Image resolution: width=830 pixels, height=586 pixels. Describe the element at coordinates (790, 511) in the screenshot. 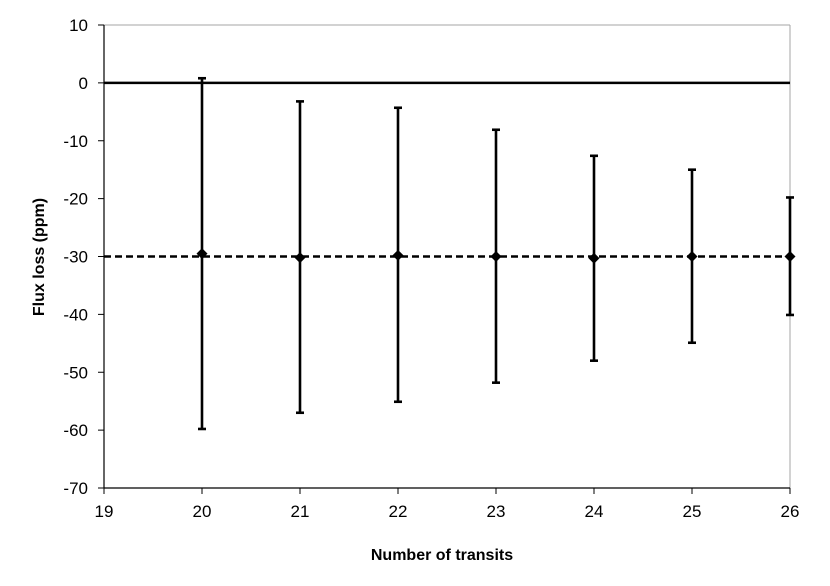

I see `x-tick-label: 26` at that location.